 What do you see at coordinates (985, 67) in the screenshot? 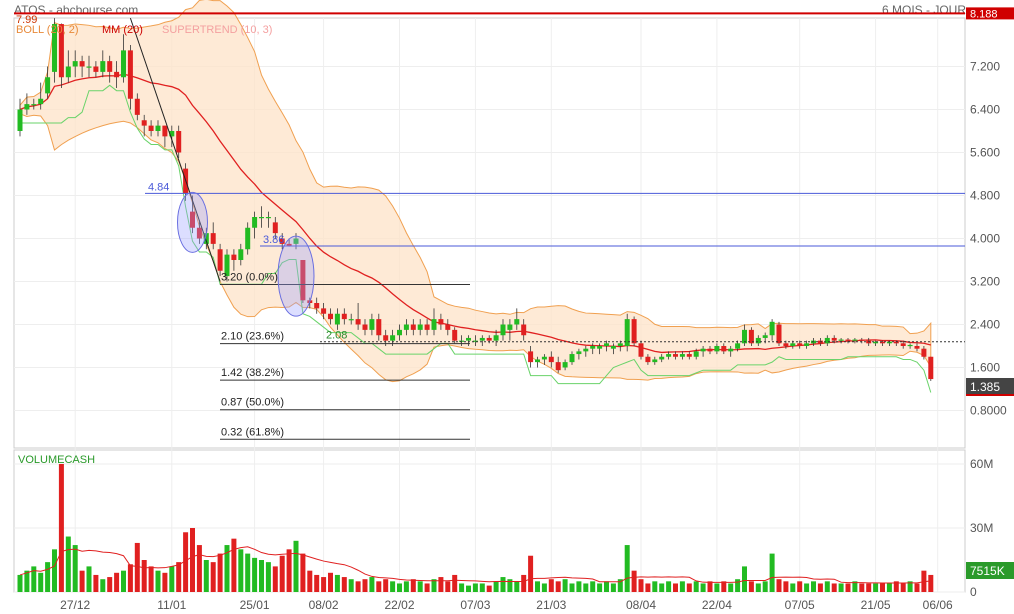
I see `y-tick-label: 7.200` at bounding box center [985, 67].